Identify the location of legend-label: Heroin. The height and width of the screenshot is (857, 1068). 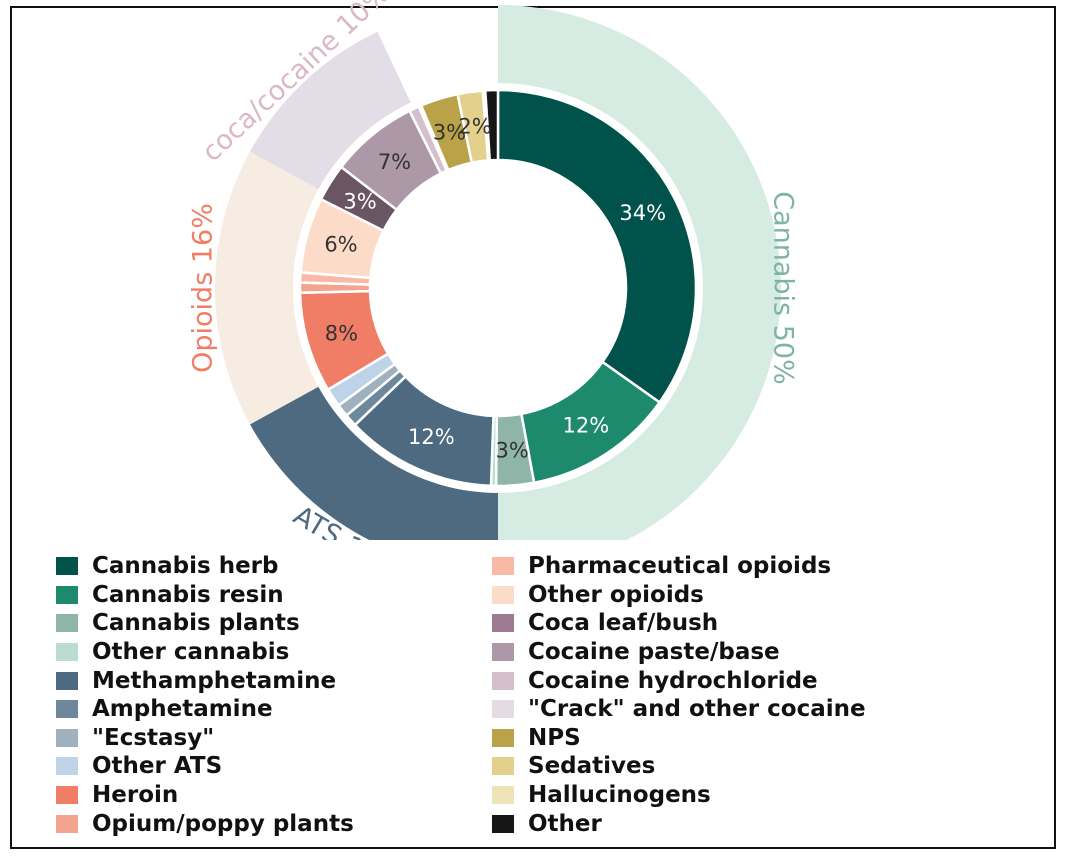
(135, 795).